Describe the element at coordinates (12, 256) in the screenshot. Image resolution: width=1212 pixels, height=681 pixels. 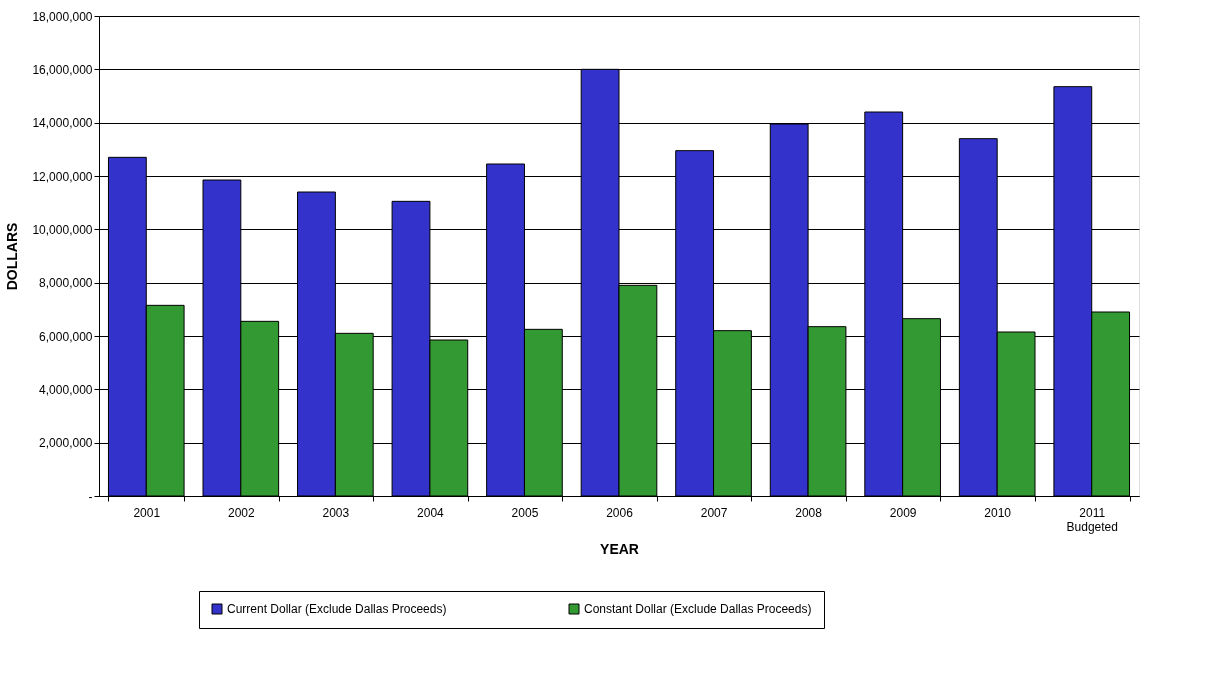
I see `y-axis-title: DOLLARS` at that location.